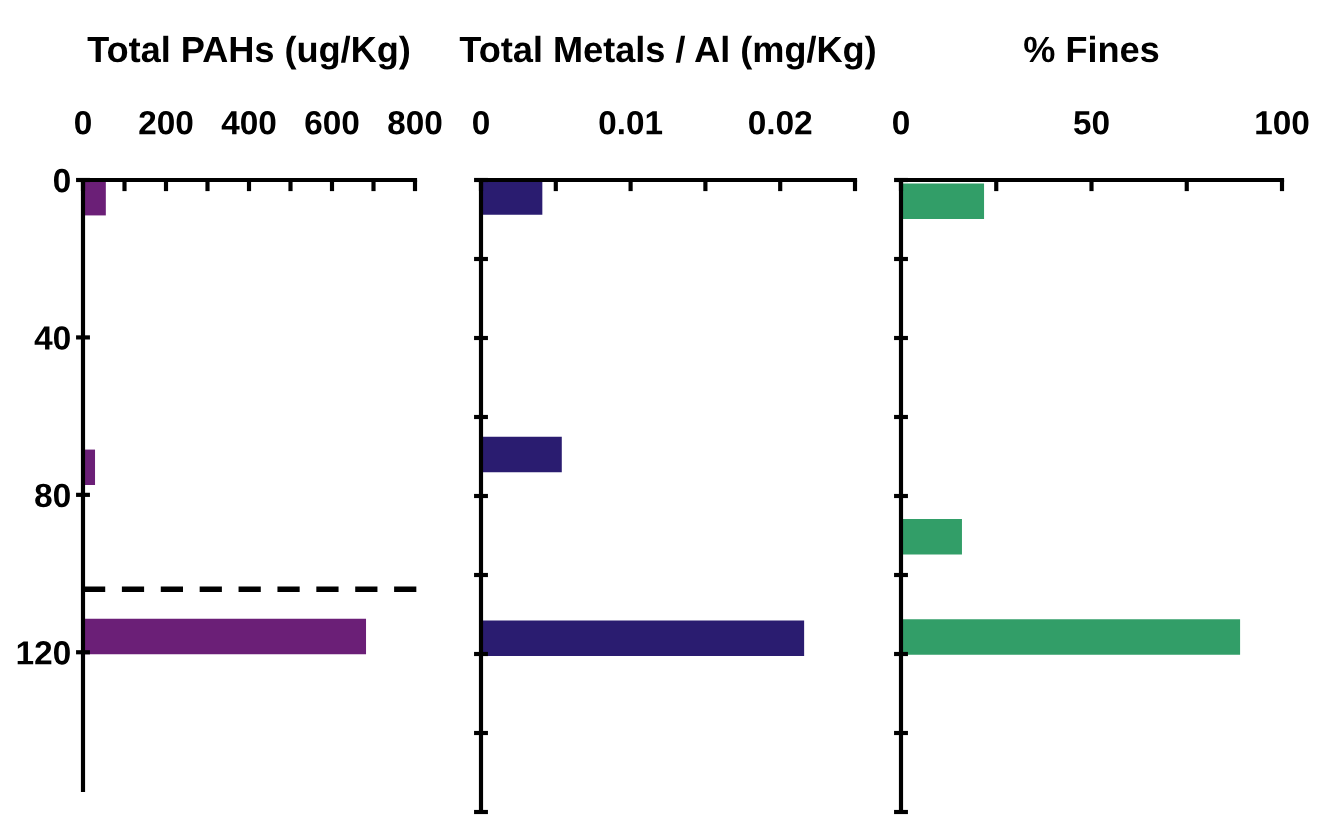  What do you see at coordinates (52, 338) in the screenshot?
I see `y-tick-label: 40` at bounding box center [52, 338].